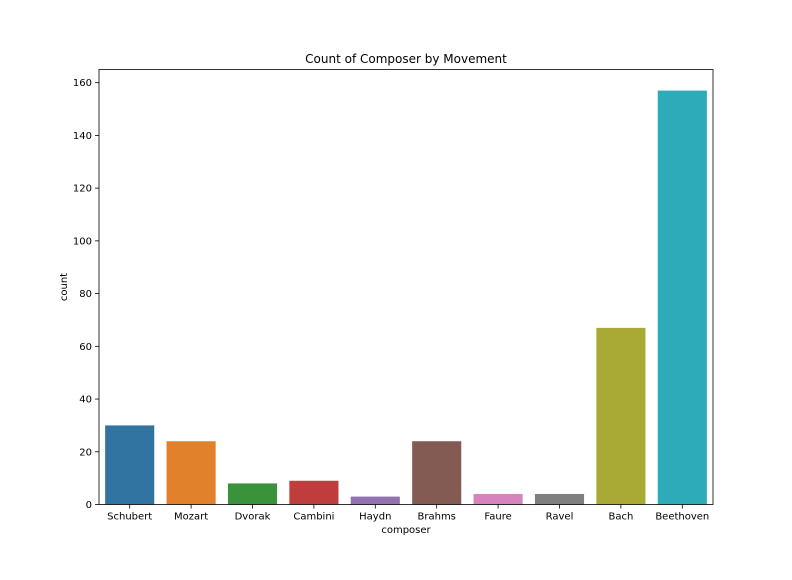 This screenshot has height=580, width=792. I want to click on y-tick-label: 0, so click(89, 505).